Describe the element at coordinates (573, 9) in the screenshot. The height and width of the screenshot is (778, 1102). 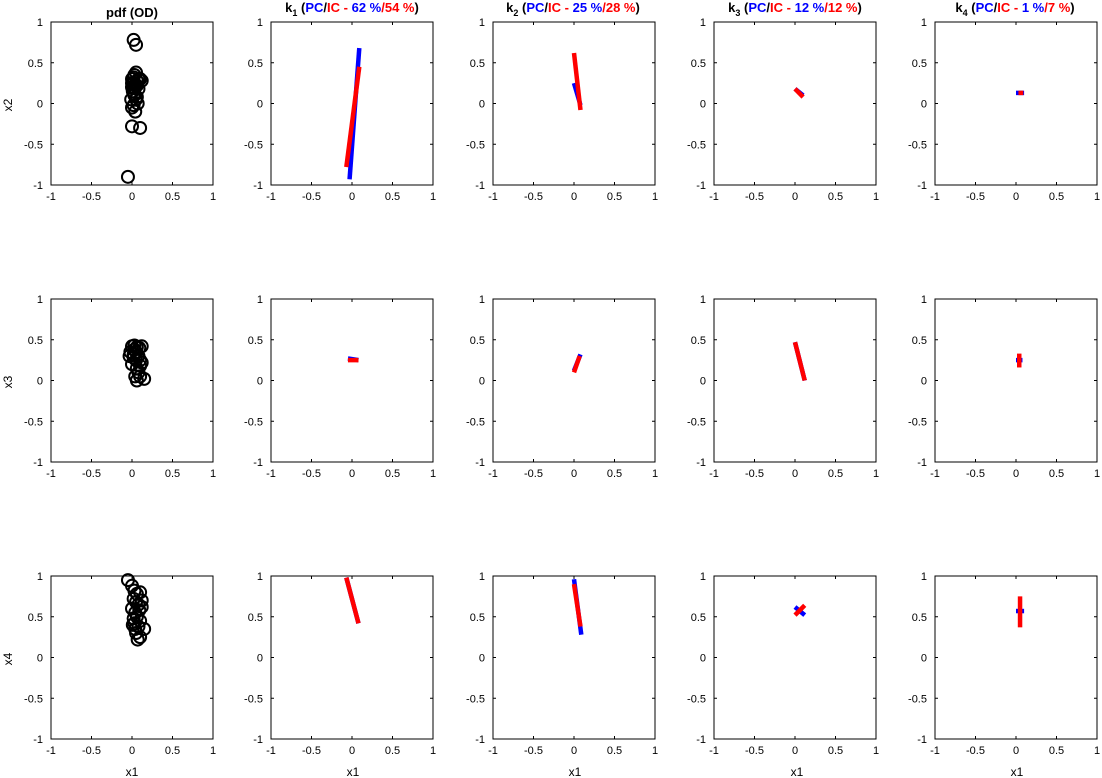
I see `col-title-k2: k2 (PC/IC - 25 %/28 %)` at that location.